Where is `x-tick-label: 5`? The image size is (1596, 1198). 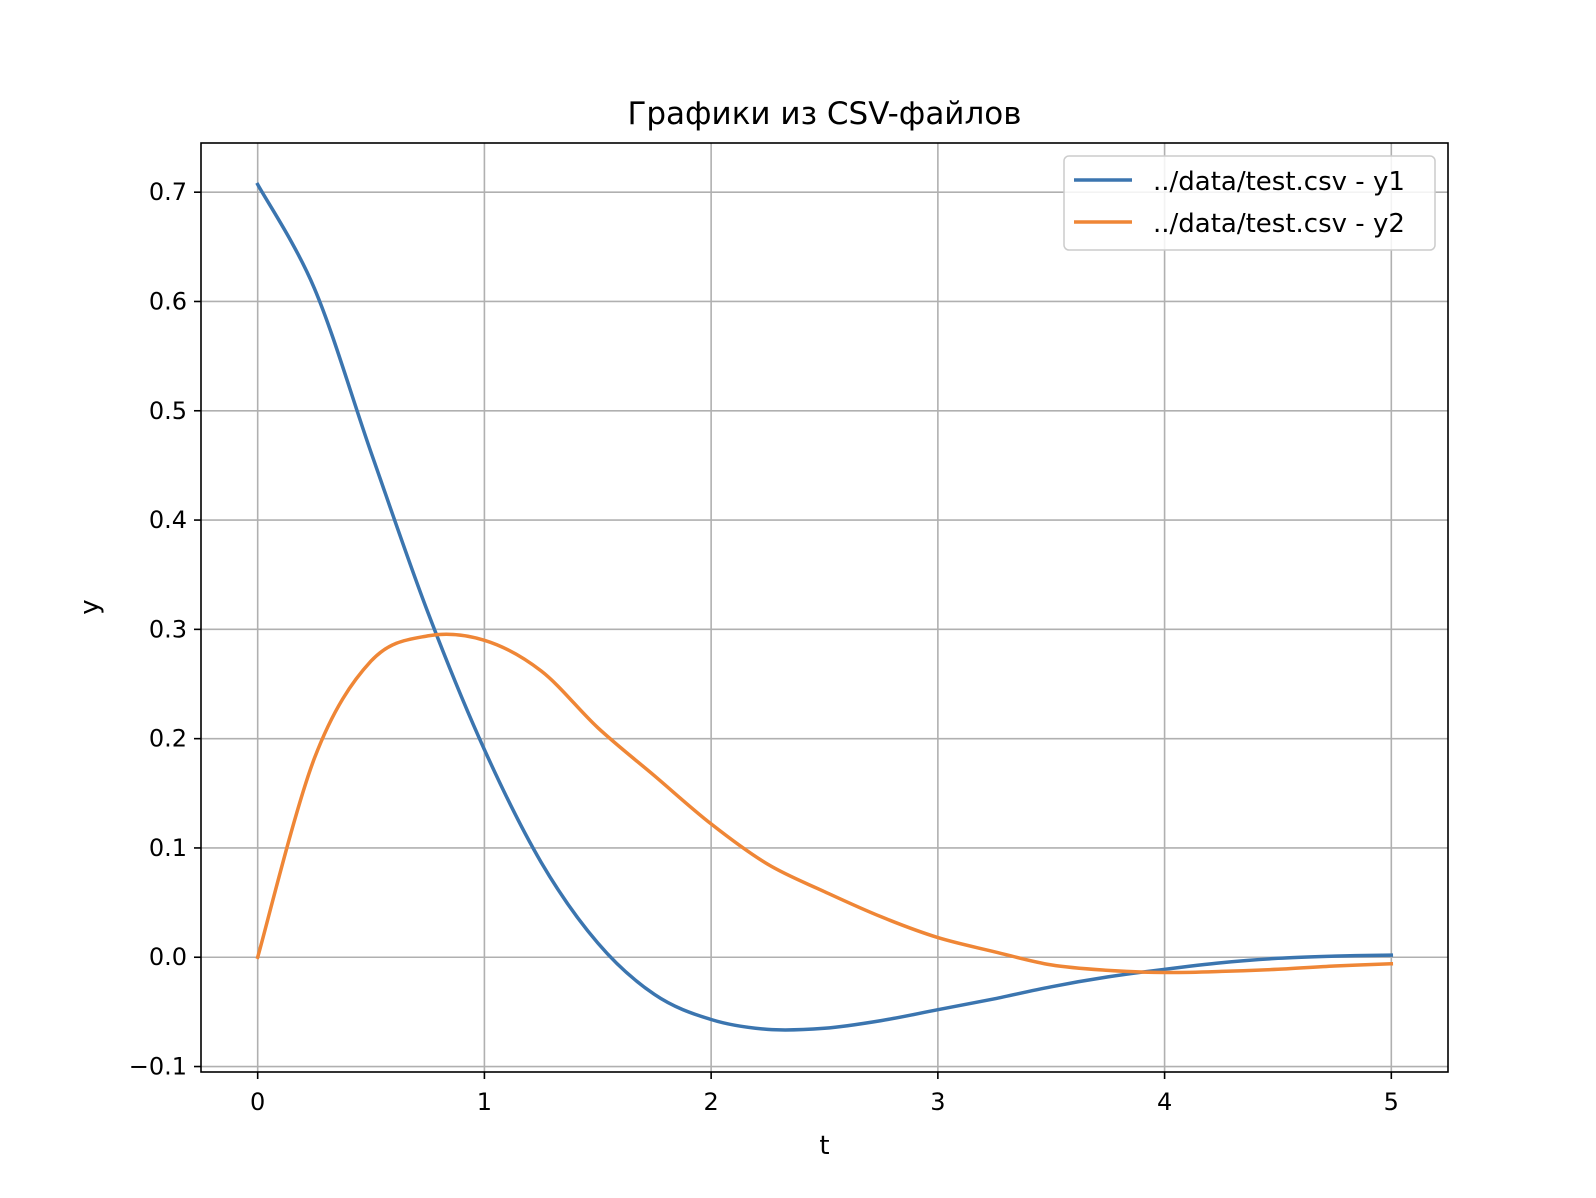
x-tick-label: 5 is located at coordinates (1391, 1102).